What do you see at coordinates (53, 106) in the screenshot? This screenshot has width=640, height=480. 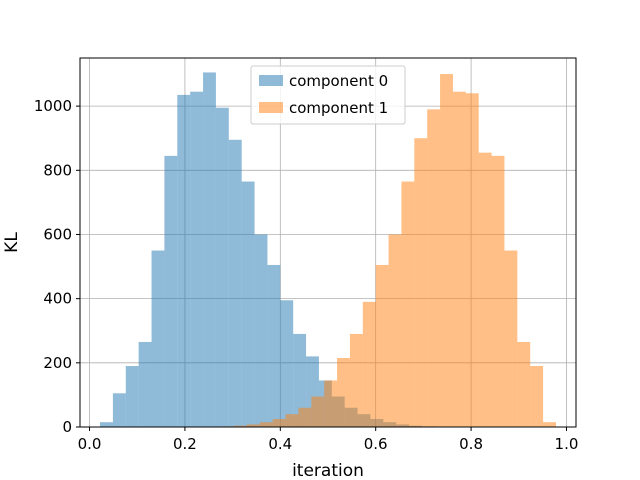 I see `y-tick-label-5: 1000` at bounding box center [53, 106].